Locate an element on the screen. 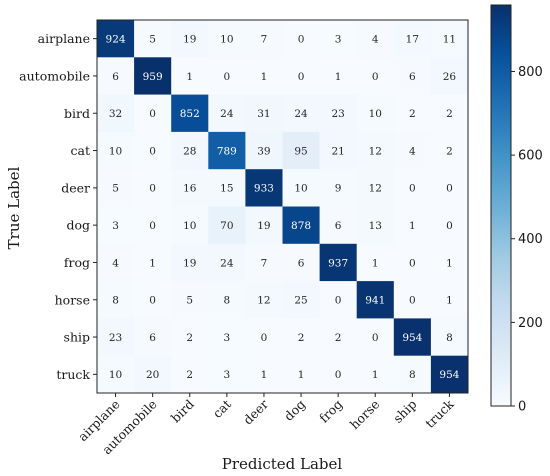  x-tick-label: ship is located at coordinates (404, 411).